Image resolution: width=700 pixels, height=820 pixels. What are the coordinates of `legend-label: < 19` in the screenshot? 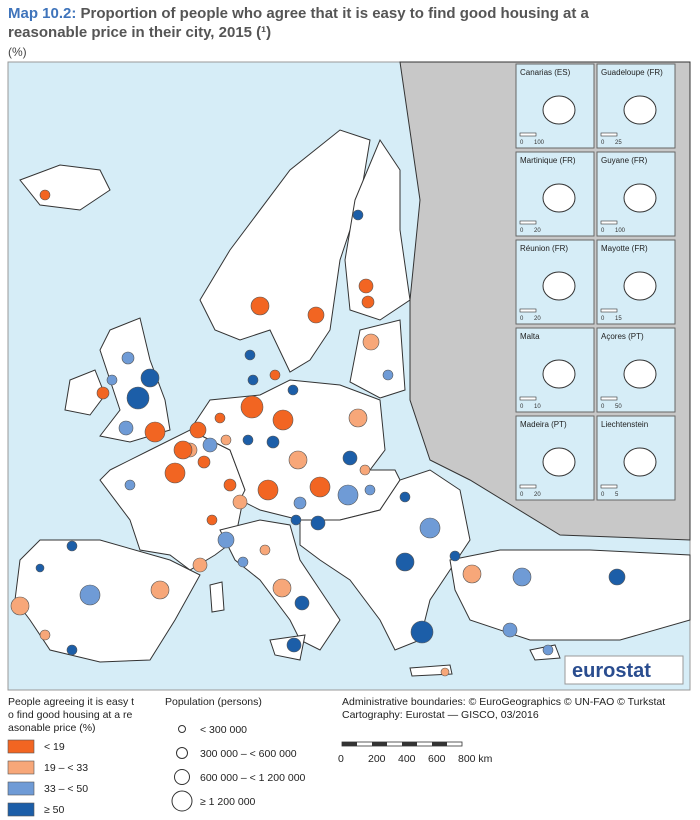 It's located at (54, 747).